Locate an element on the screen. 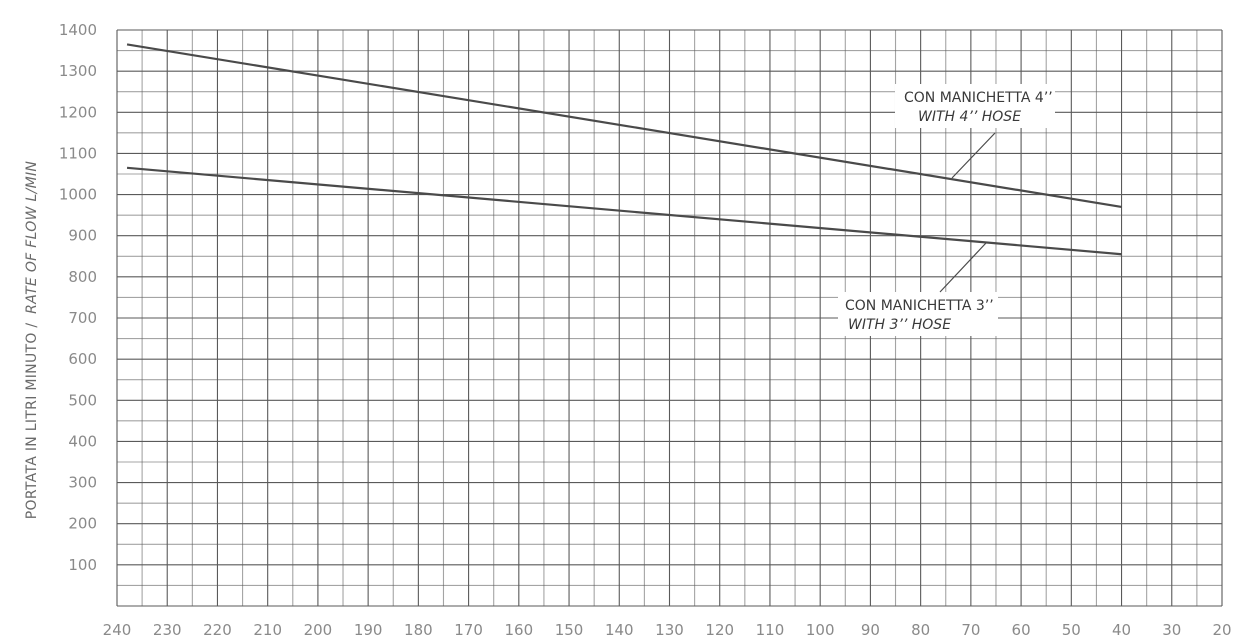 The height and width of the screenshot is (643, 1235). annotation-3-hose-line1: CON MANICHETTA 3’’ is located at coordinates (919, 306).